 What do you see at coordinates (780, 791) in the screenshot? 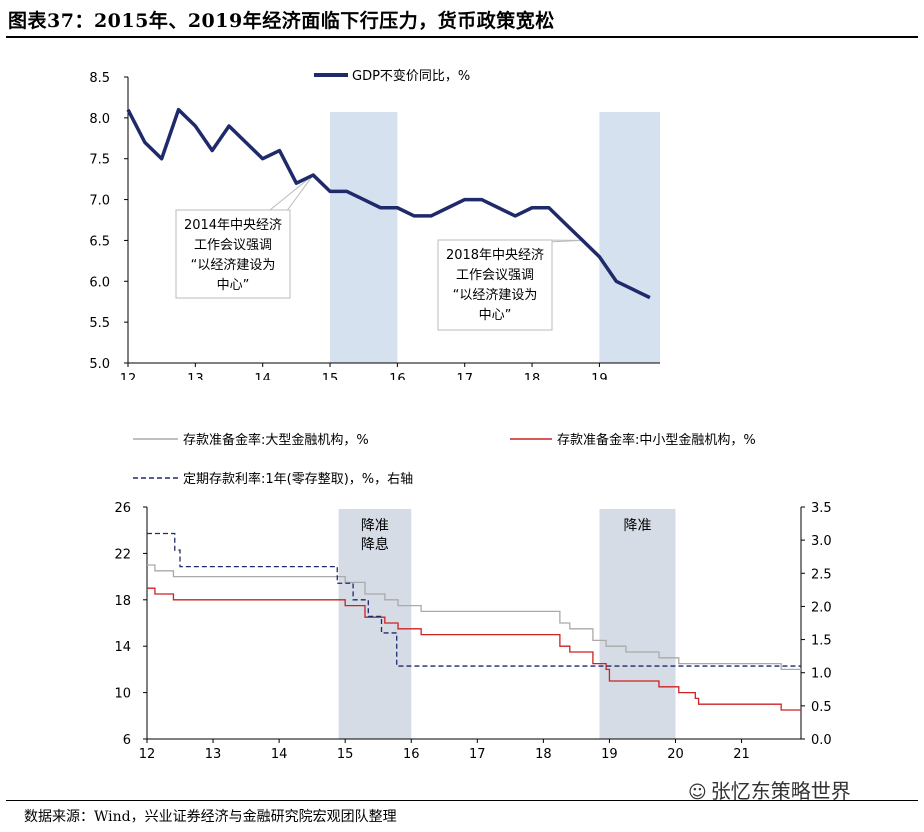
I see `watermark-text: 张忆东策略世界` at bounding box center [780, 791].